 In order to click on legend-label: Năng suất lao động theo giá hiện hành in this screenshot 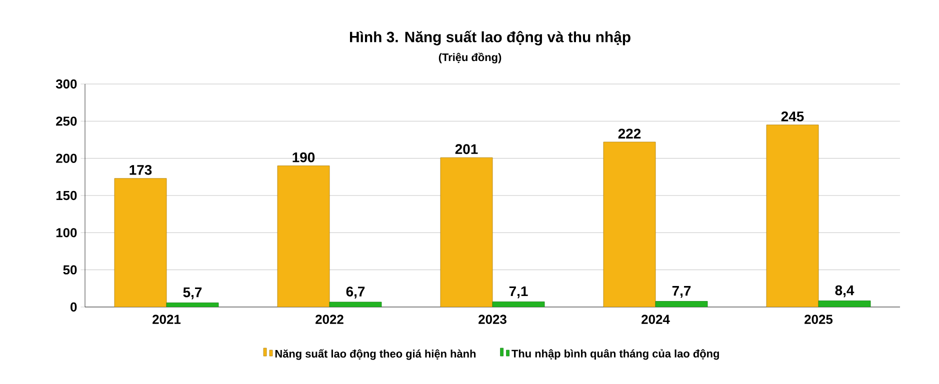, I will do `click(375, 354)`.